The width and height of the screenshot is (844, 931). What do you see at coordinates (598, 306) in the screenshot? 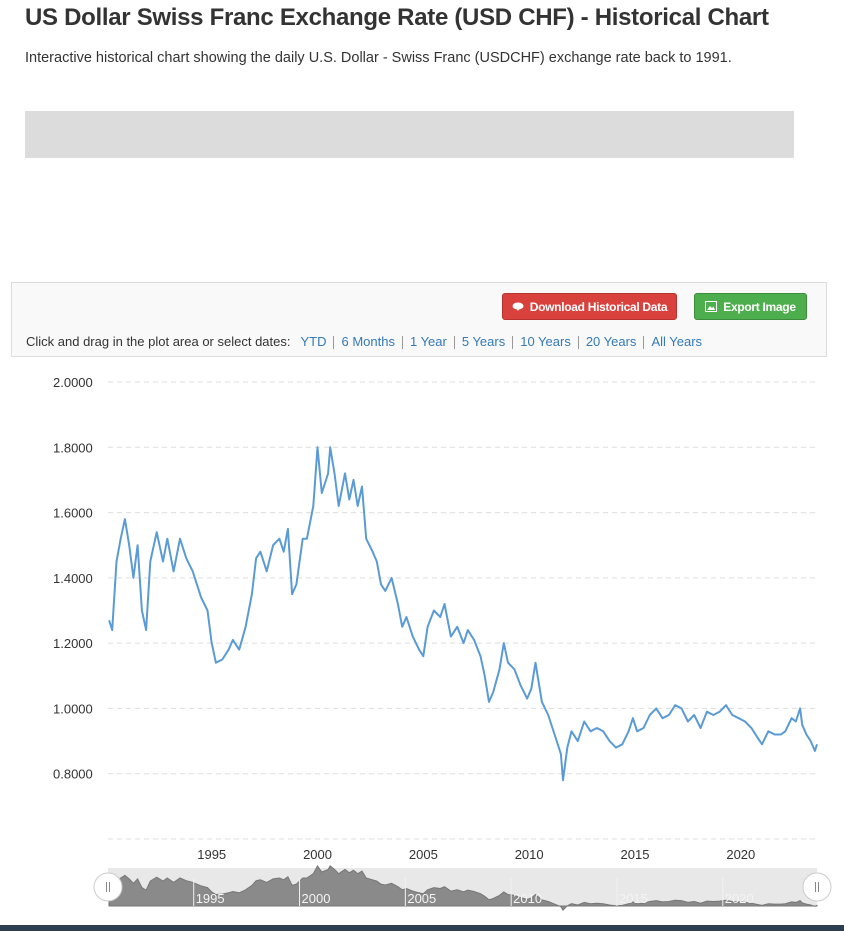
I see `download-label: Download Historical Data` at bounding box center [598, 306].